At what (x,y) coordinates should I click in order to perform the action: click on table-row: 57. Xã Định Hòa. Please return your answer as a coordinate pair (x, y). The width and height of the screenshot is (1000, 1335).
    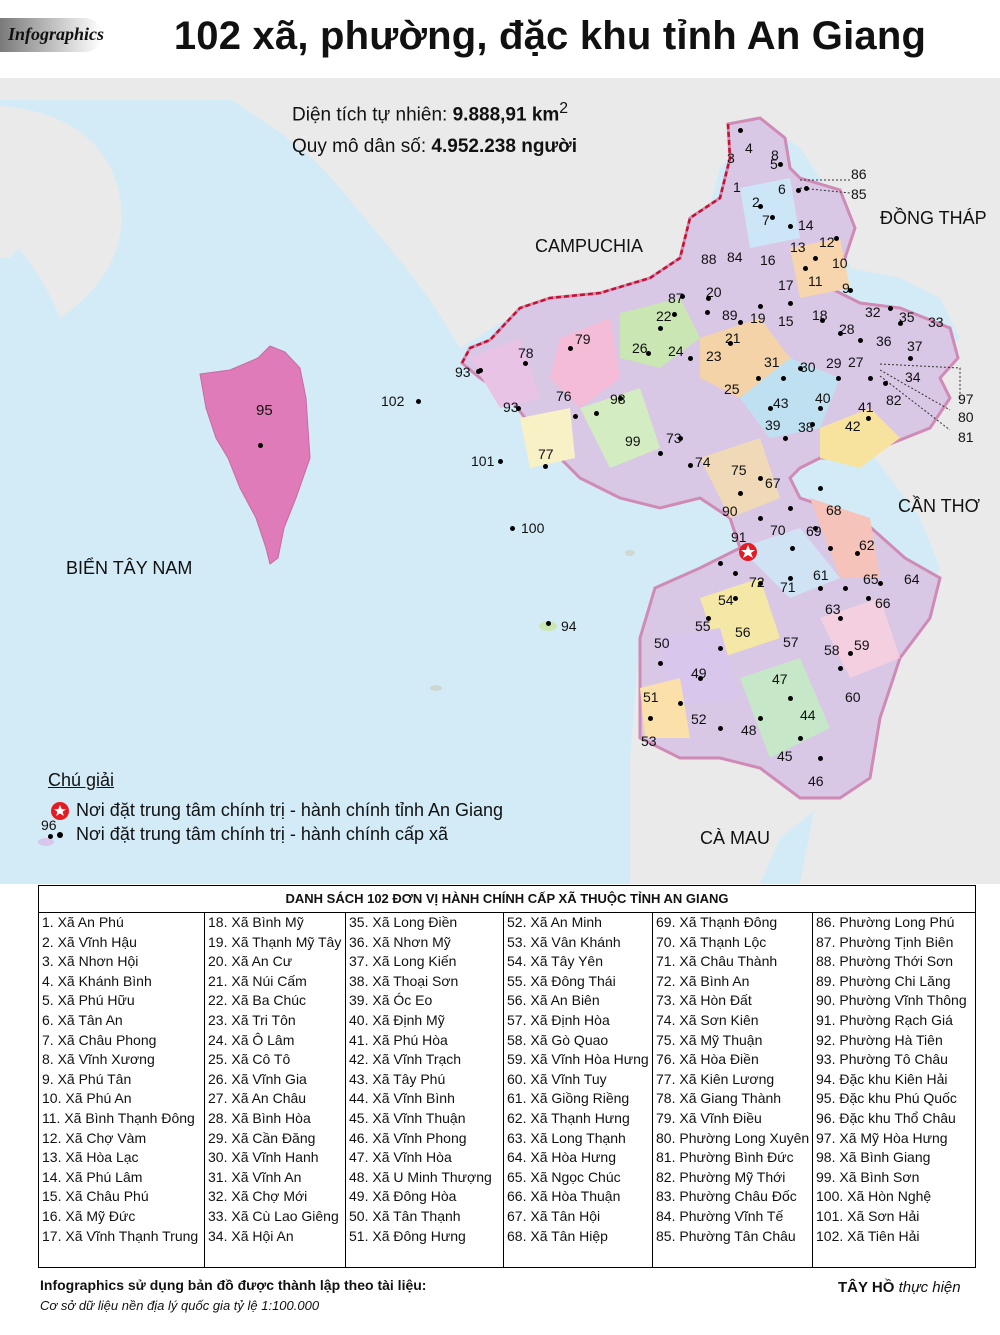
    Looking at the image, I should click on (558, 1019).